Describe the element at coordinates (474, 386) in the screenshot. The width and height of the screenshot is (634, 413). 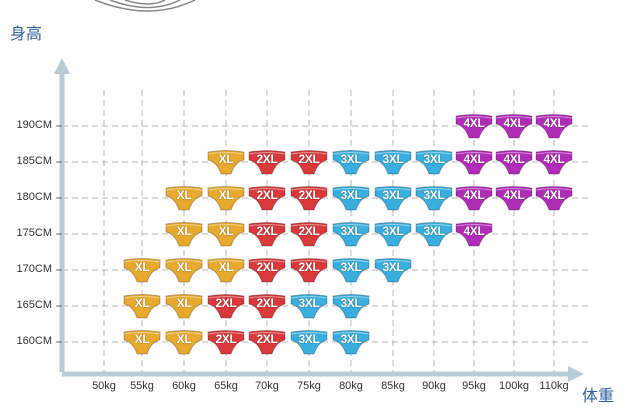
I see `x-tick-label: 95kg` at that location.